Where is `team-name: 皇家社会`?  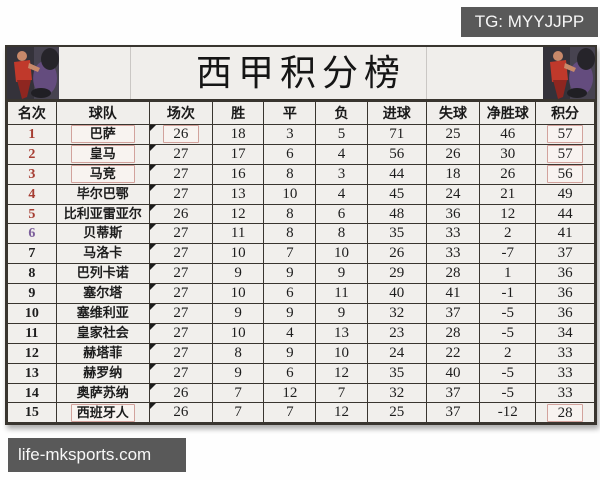 team-name: 皇家社会 is located at coordinates (102, 332).